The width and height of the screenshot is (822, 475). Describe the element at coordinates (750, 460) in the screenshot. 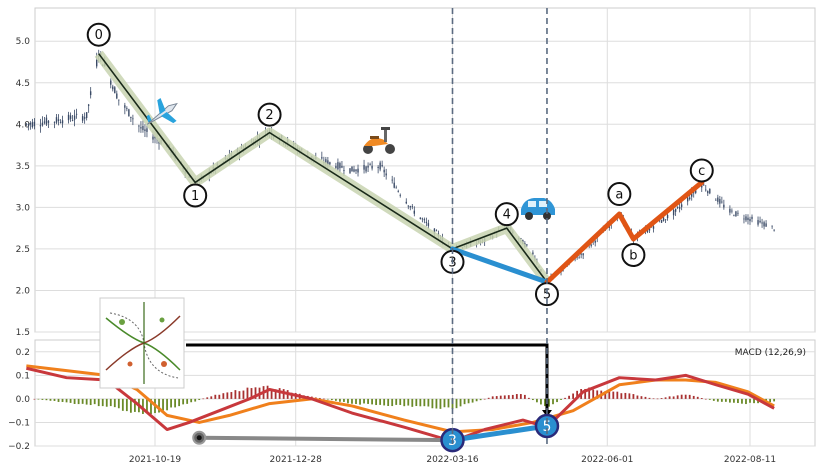

I see `x-tick-label: 2022-08-11` at that location.